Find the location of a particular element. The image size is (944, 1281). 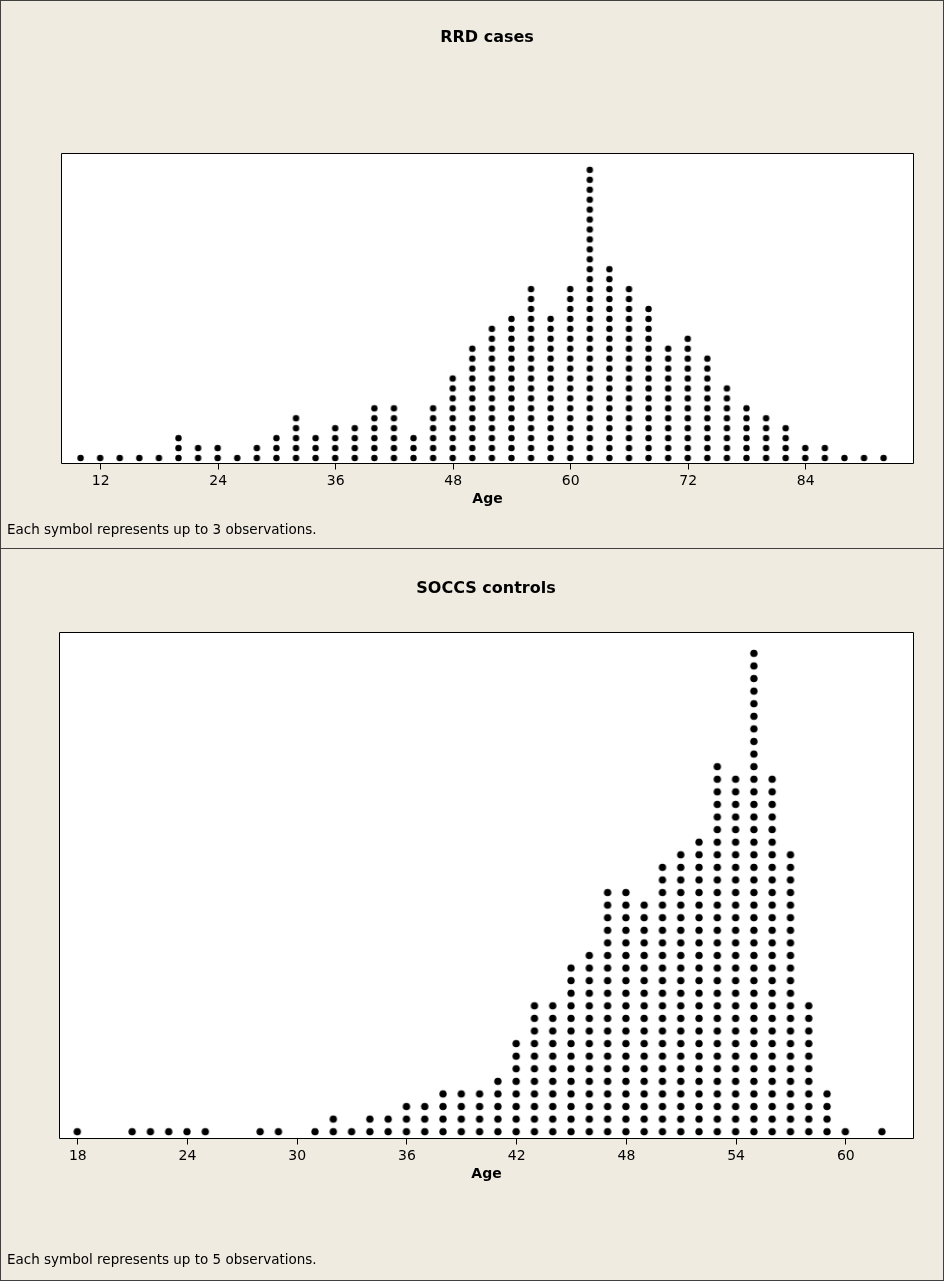

x-tick-label: 54 is located at coordinates (736, 1154).